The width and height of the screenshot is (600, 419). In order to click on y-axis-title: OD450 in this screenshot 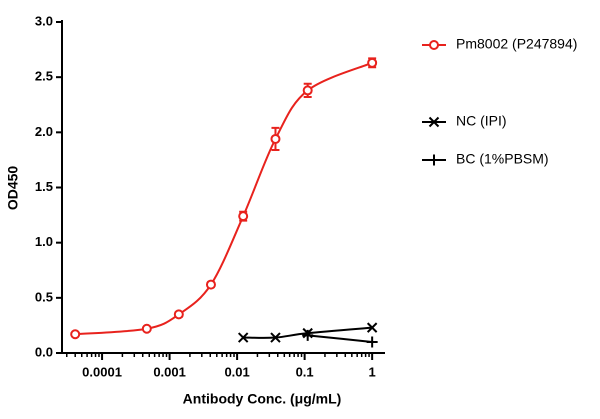, I will do `click(13, 188)`.